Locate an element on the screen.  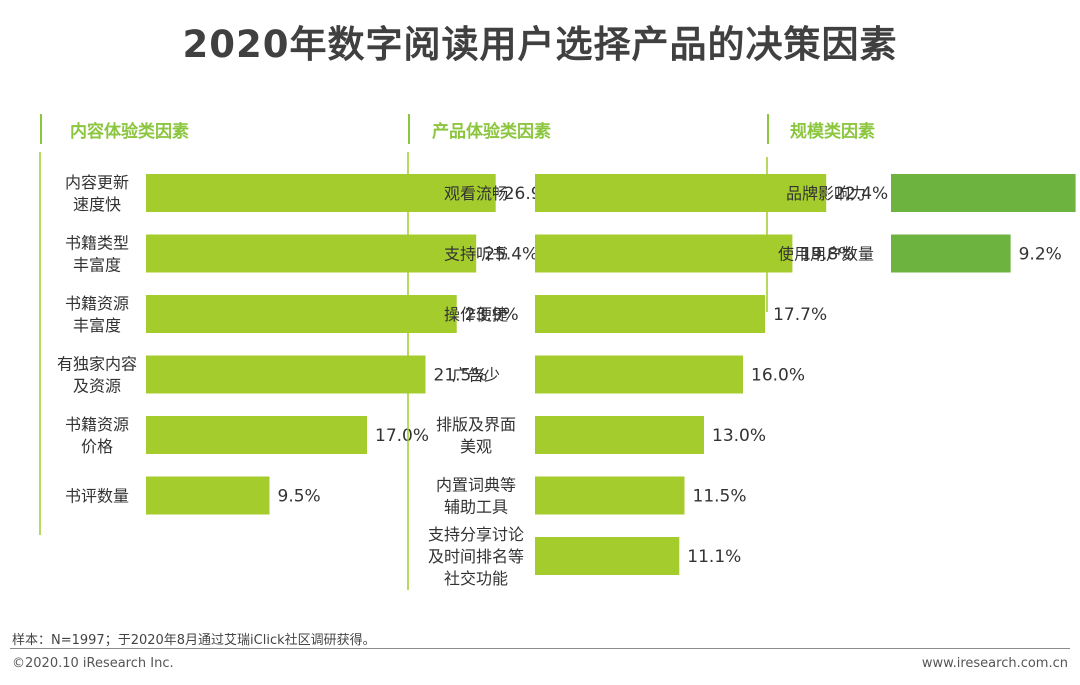
category-label: 书籍资源价格 is located at coordinates (97, 435).